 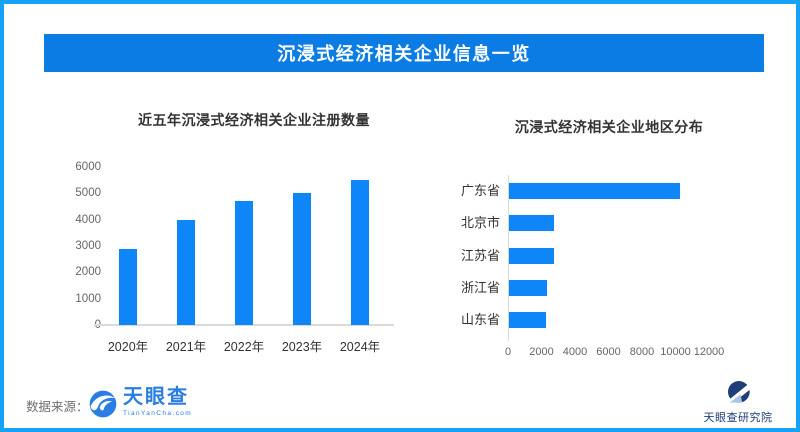 What do you see at coordinates (480, 223) in the screenshot?
I see `category-label: 北京市` at bounding box center [480, 223].